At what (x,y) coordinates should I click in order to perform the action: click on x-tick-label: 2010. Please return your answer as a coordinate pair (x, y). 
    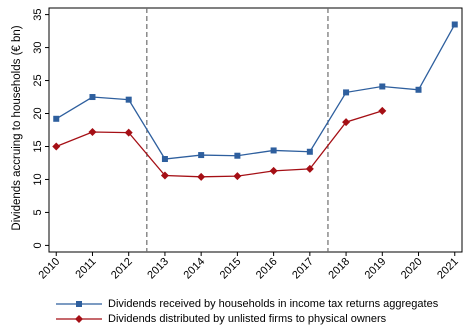
    Looking at the image, I should click on (50, 269).